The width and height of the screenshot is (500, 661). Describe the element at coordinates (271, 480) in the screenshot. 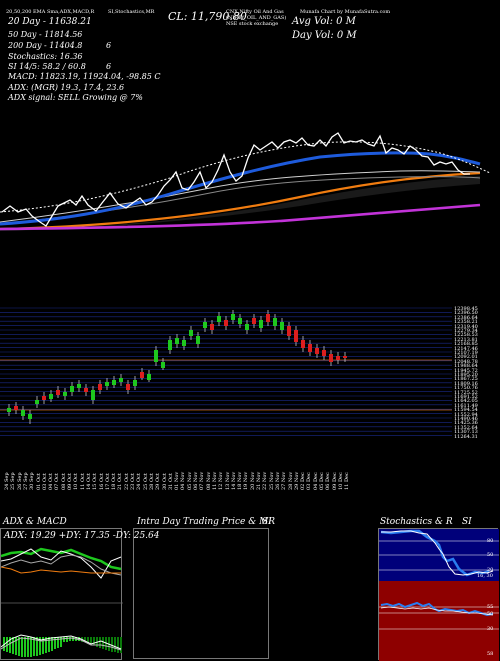

I see `date-label: 25 Nov` at that location.